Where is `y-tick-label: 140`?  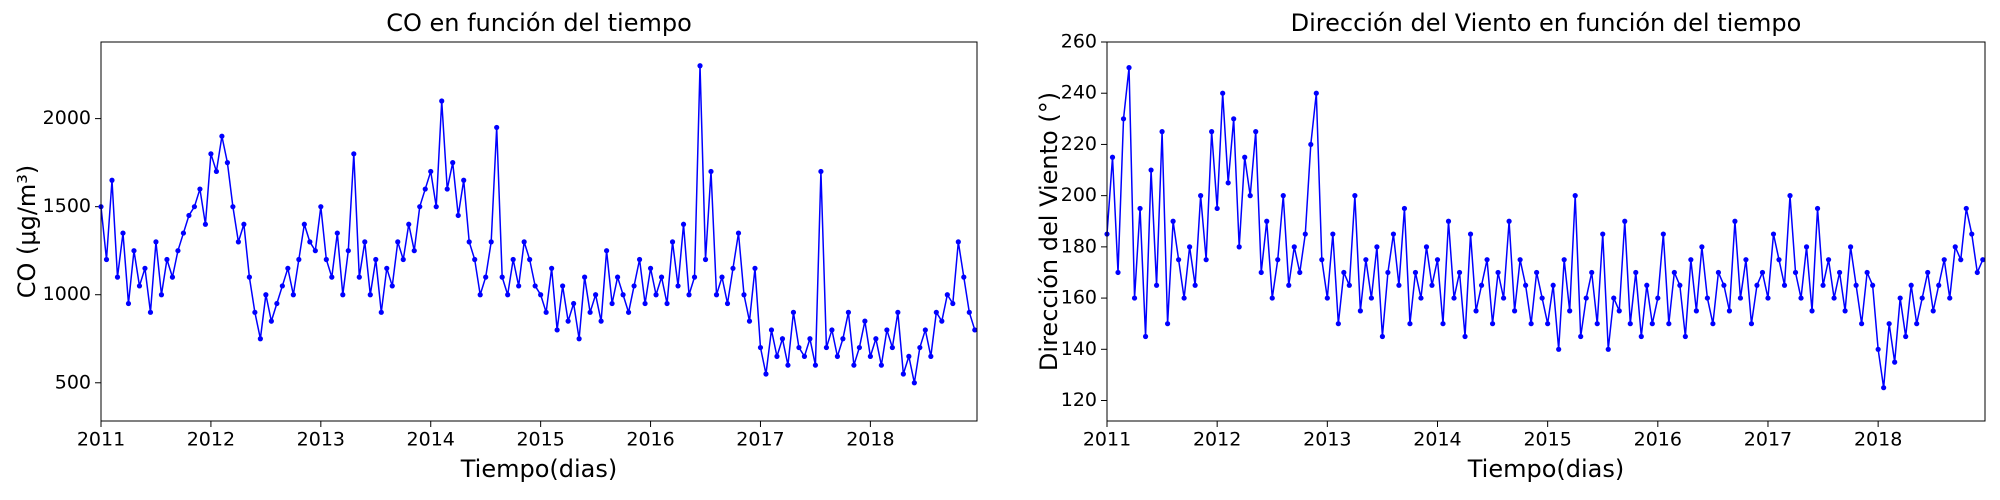 y-tick-label: 140 is located at coordinates (1079, 349).